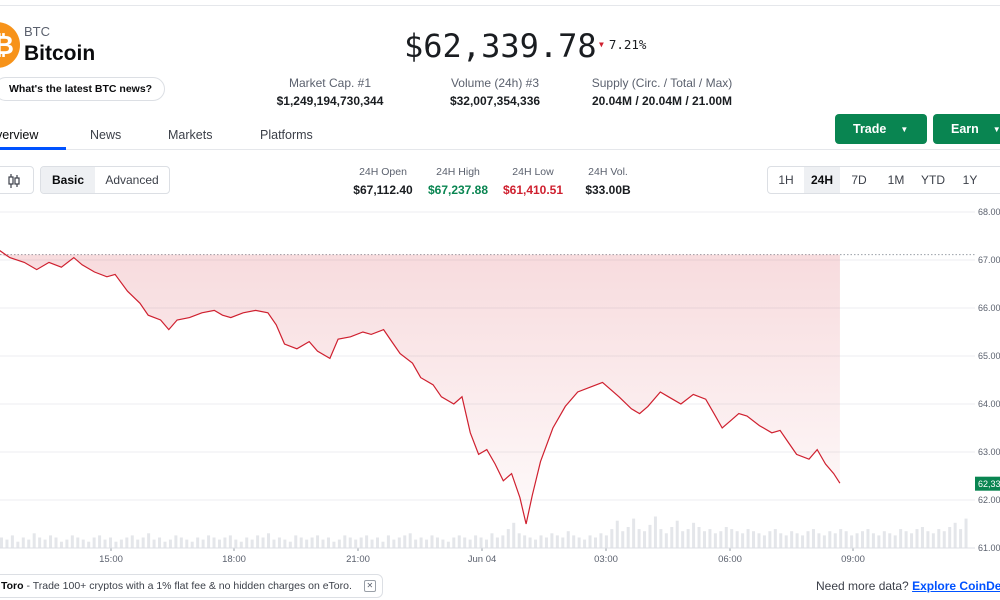  What do you see at coordinates (956, 586) in the screenshot?
I see `explore-link: Explore CoinDesk's` at bounding box center [956, 586].